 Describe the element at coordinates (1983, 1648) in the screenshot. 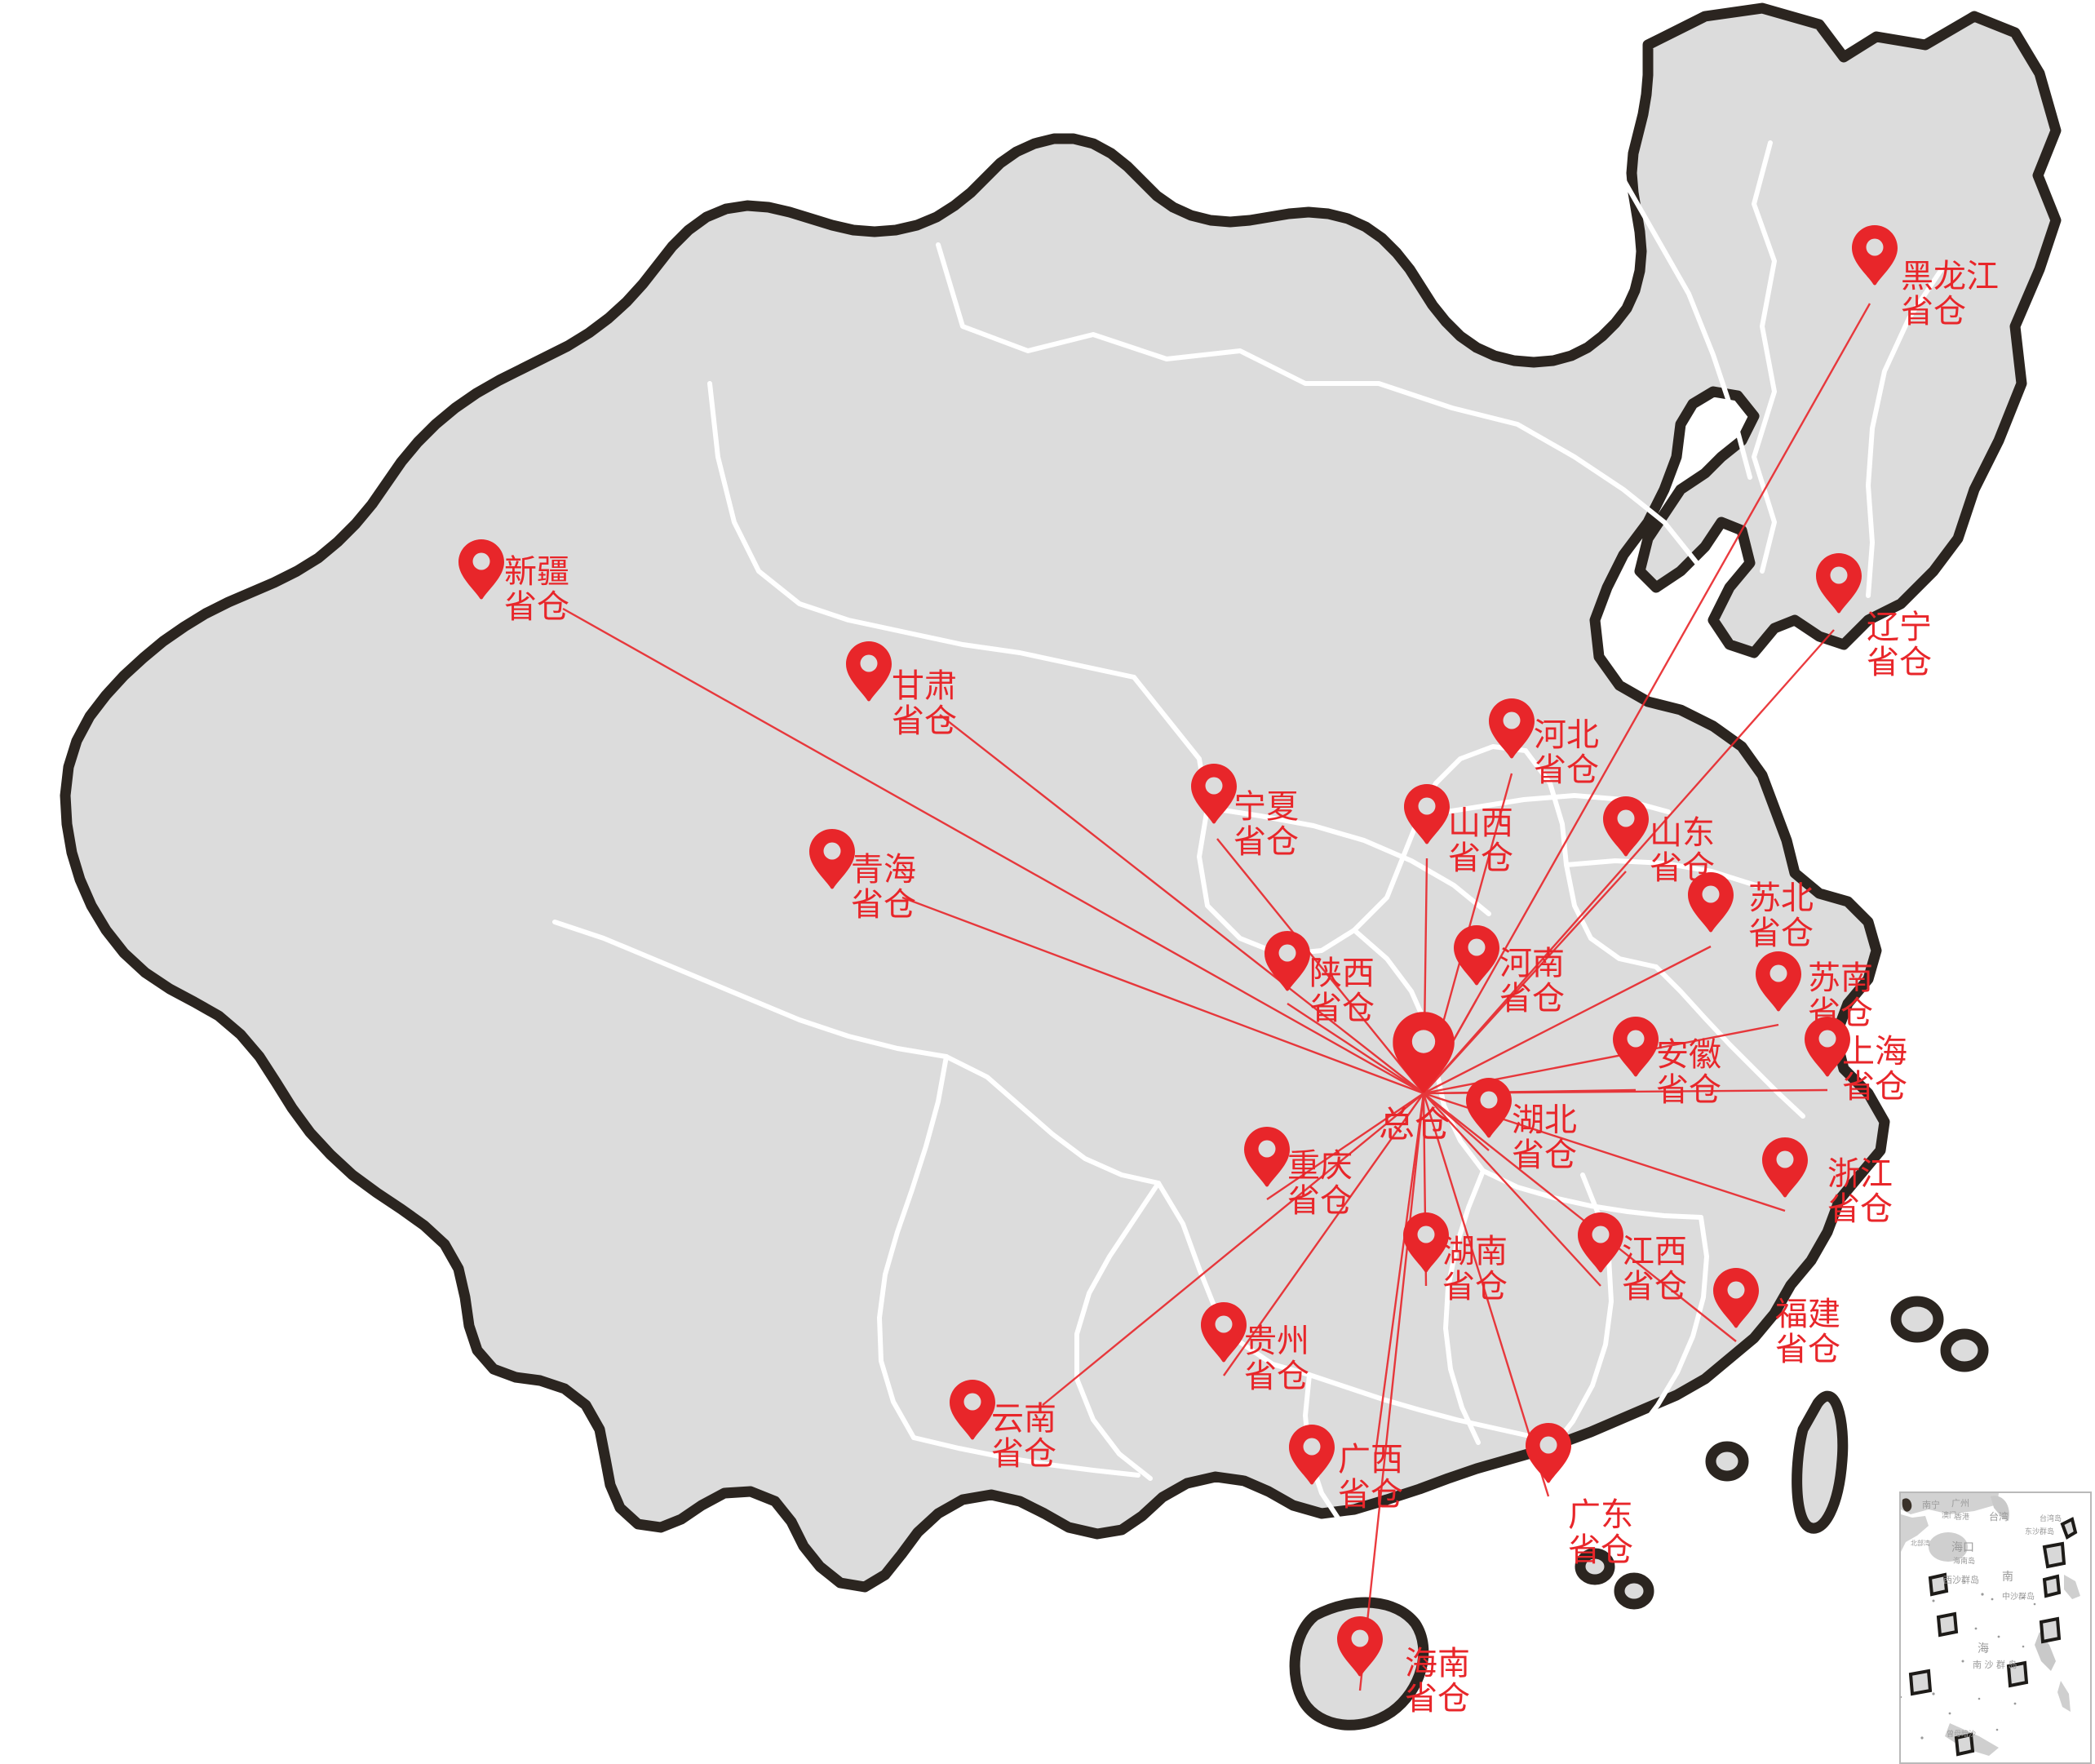

I see `inset-label-13: 海` at that location.